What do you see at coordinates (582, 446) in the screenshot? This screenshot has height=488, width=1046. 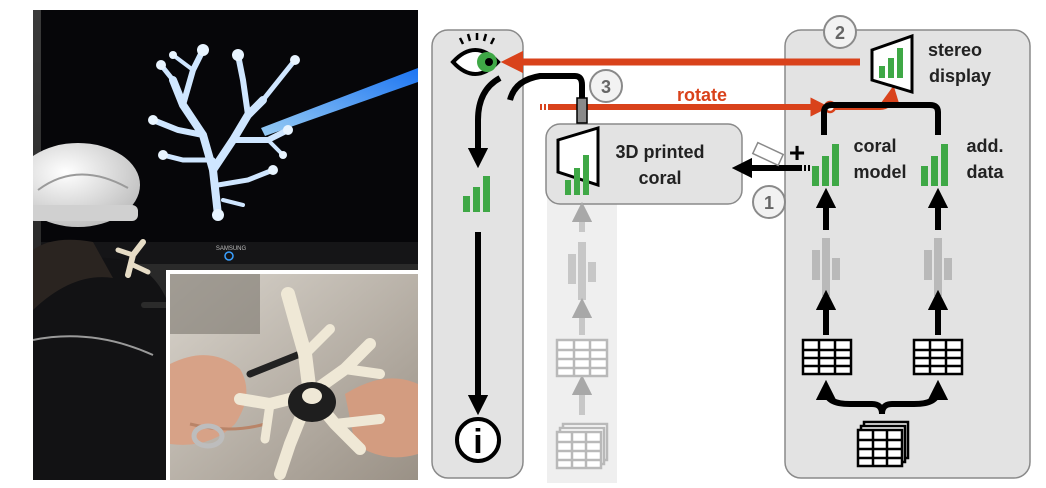 I see `pipeline-multitable-icon` at bounding box center [582, 446].